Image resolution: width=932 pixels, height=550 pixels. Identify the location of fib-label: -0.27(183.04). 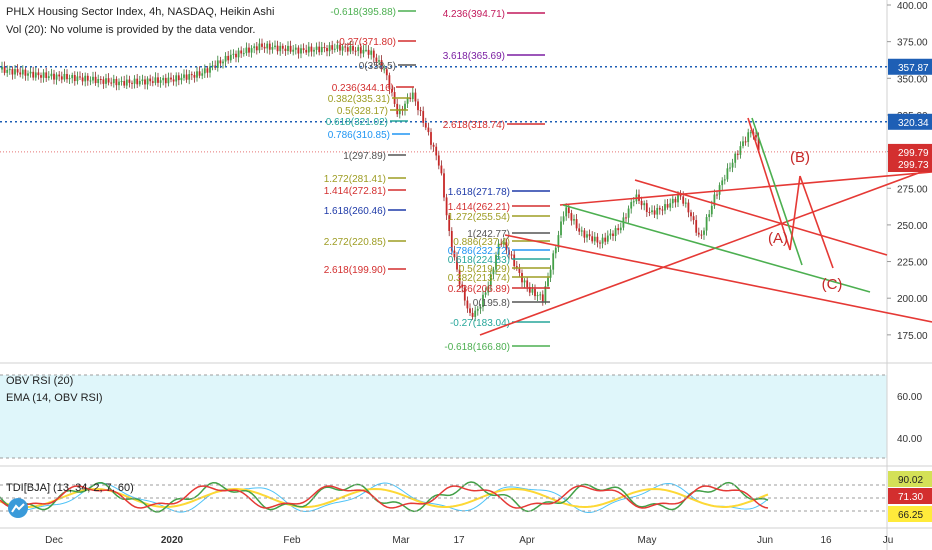
(480, 323).